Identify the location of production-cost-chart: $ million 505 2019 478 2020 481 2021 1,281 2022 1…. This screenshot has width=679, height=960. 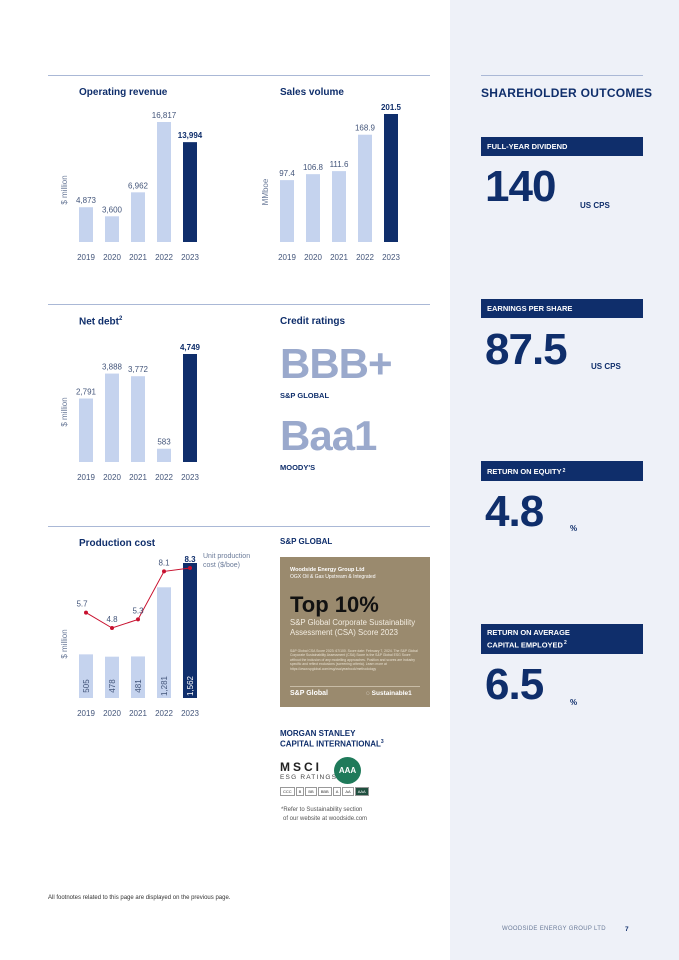
(155, 635).